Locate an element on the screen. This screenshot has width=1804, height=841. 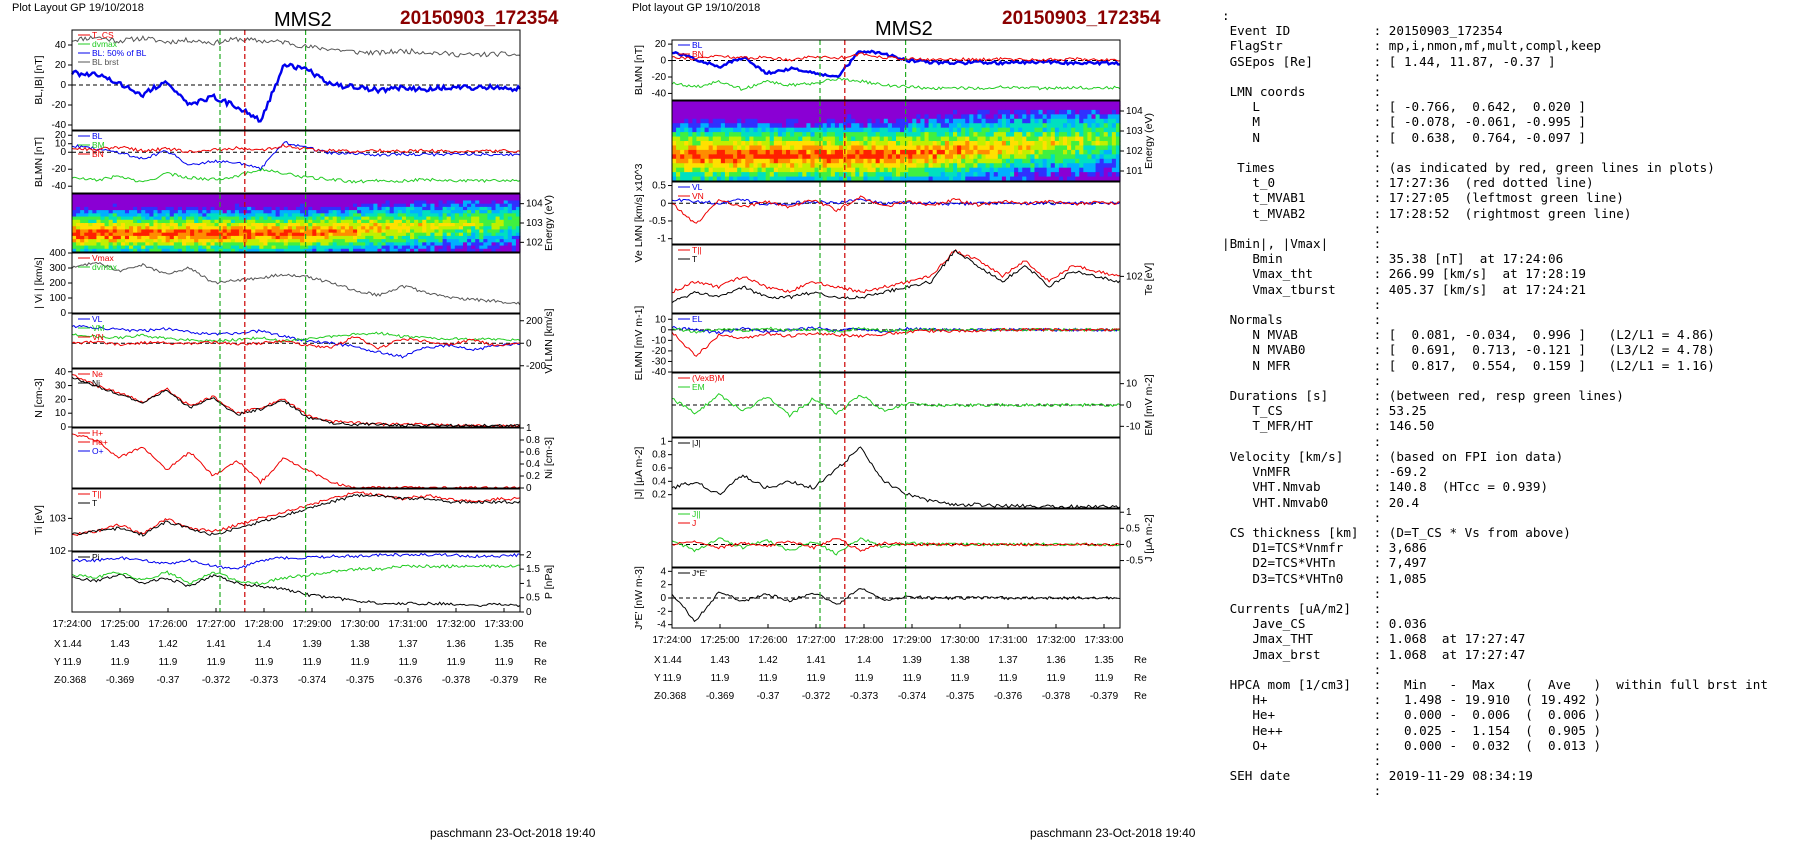
panel-frame is located at coordinates (296, 582).